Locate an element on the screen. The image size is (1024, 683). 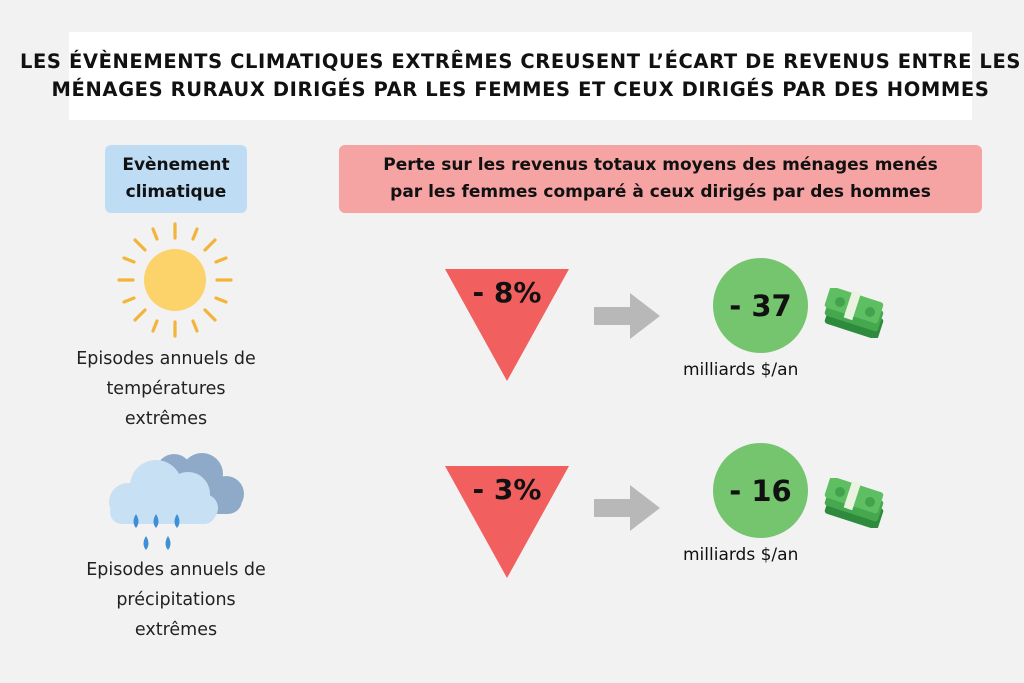
event-label-line-2: précipitations is located at coordinates (176, 600).